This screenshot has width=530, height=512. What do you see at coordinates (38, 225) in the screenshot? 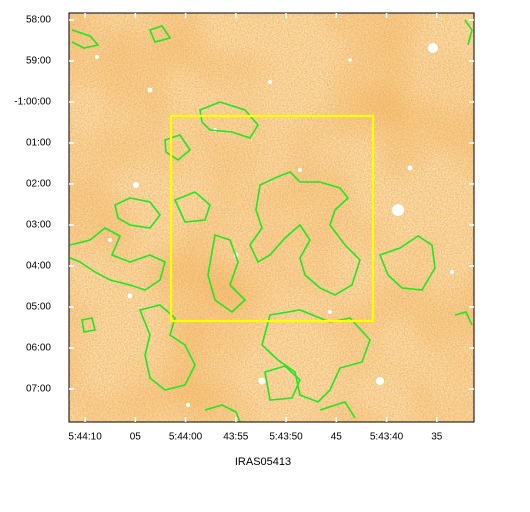
I see `y-tick-label: 03:00` at bounding box center [38, 225].